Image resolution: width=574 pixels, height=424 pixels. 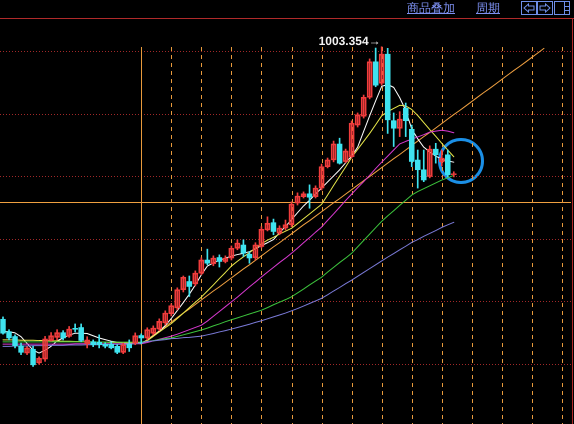 What do you see at coordinates (309, 196) in the screenshot?
I see `candlestick` at bounding box center [309, 196].